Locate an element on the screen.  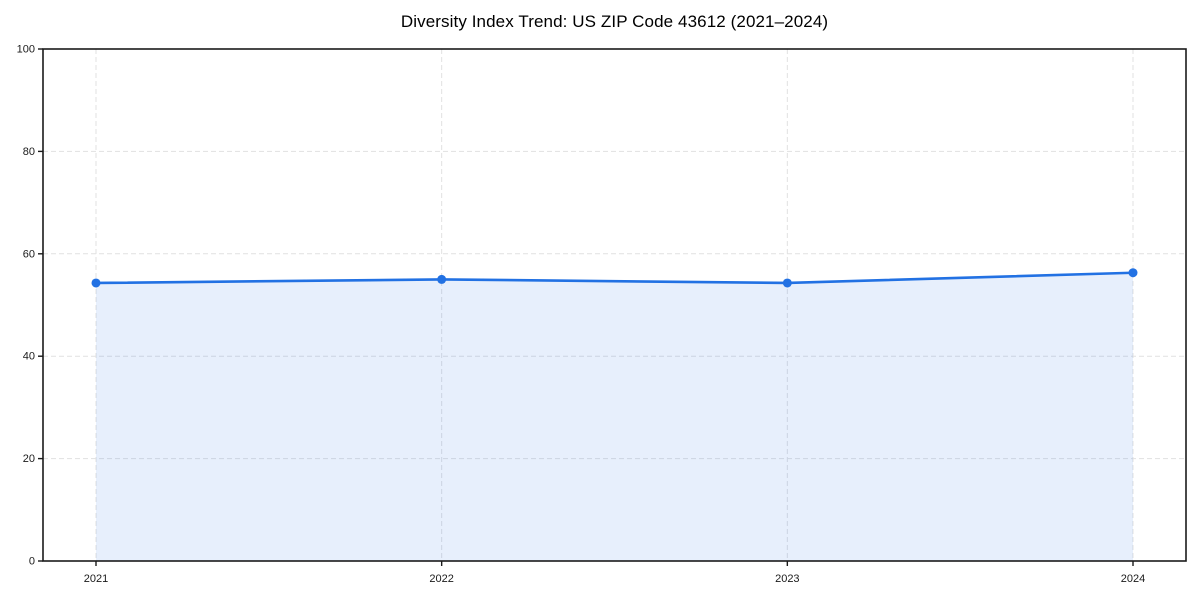
x-tick-label: 2021 is located at coordinates (96, 579).